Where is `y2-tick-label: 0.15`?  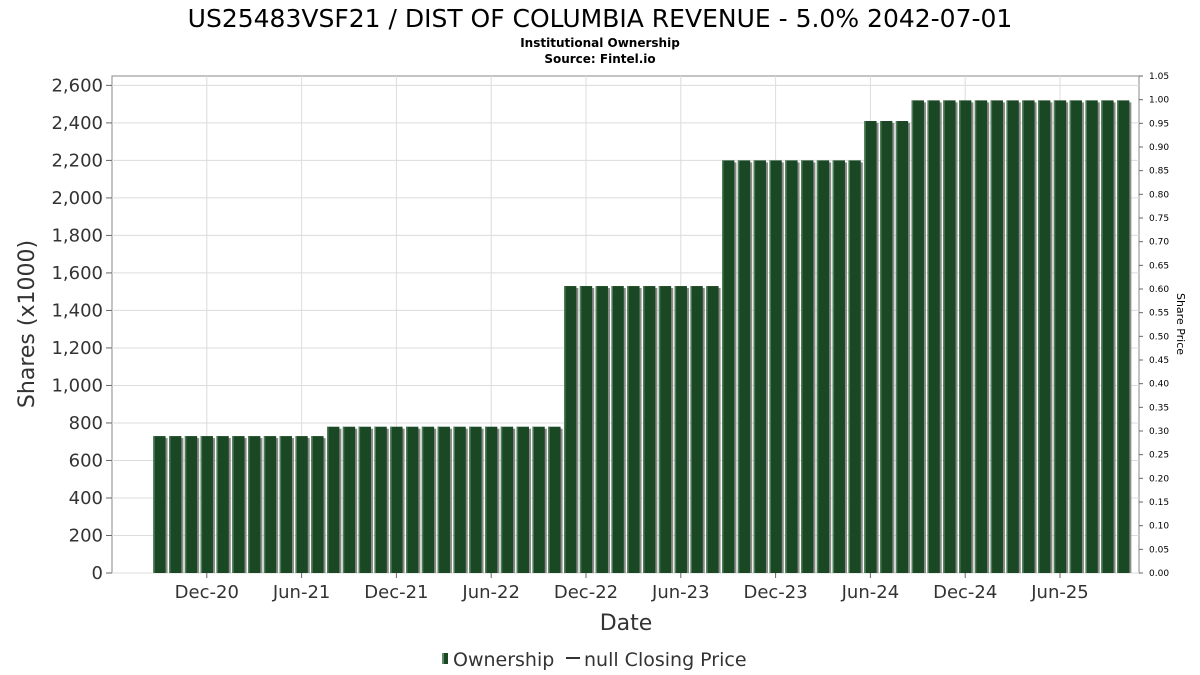
y2-tick-label: 0.15 is located at coordinates (1159, 503).